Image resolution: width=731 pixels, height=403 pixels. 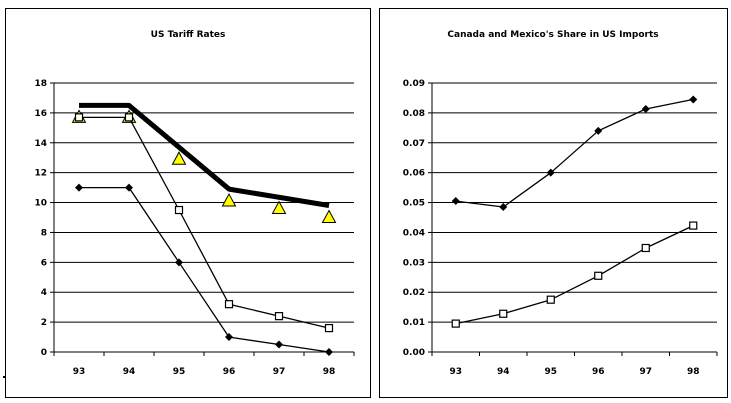 What do you see at coordinates (188, 35) in the screenshot?
I see `chart-title: US Tariff Rates` at bounding box center [188, 35].